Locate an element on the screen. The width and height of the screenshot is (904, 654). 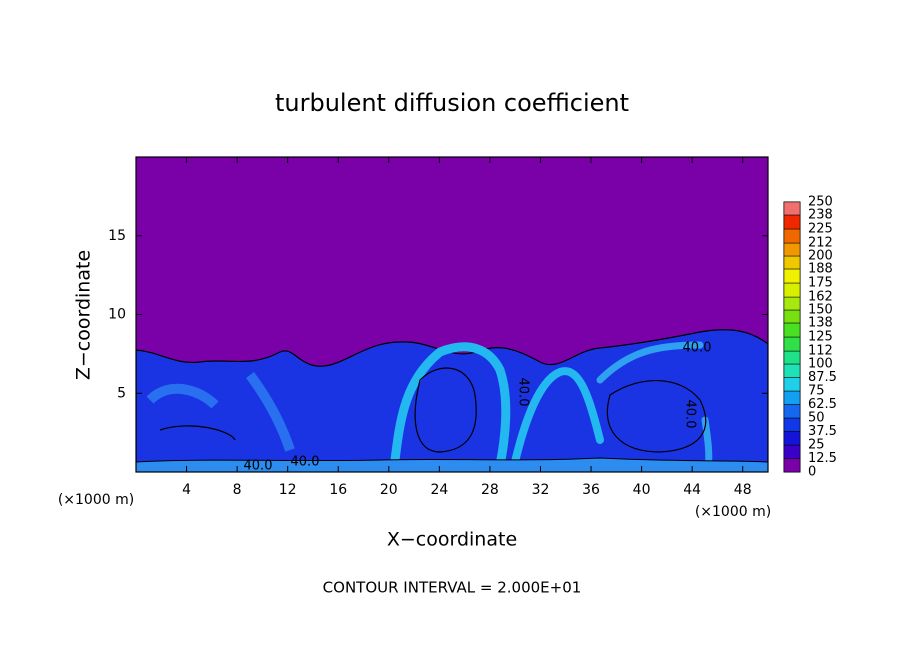
colorbar-label: 162 is located at coordinates (820, 297).